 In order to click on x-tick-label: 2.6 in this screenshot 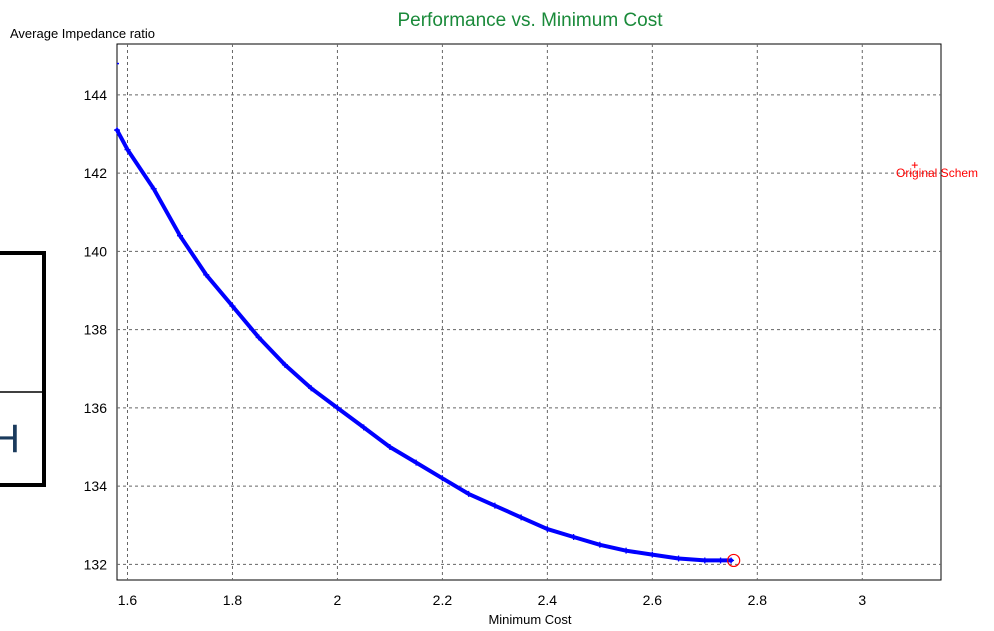, I will do `click(653, 600)`.